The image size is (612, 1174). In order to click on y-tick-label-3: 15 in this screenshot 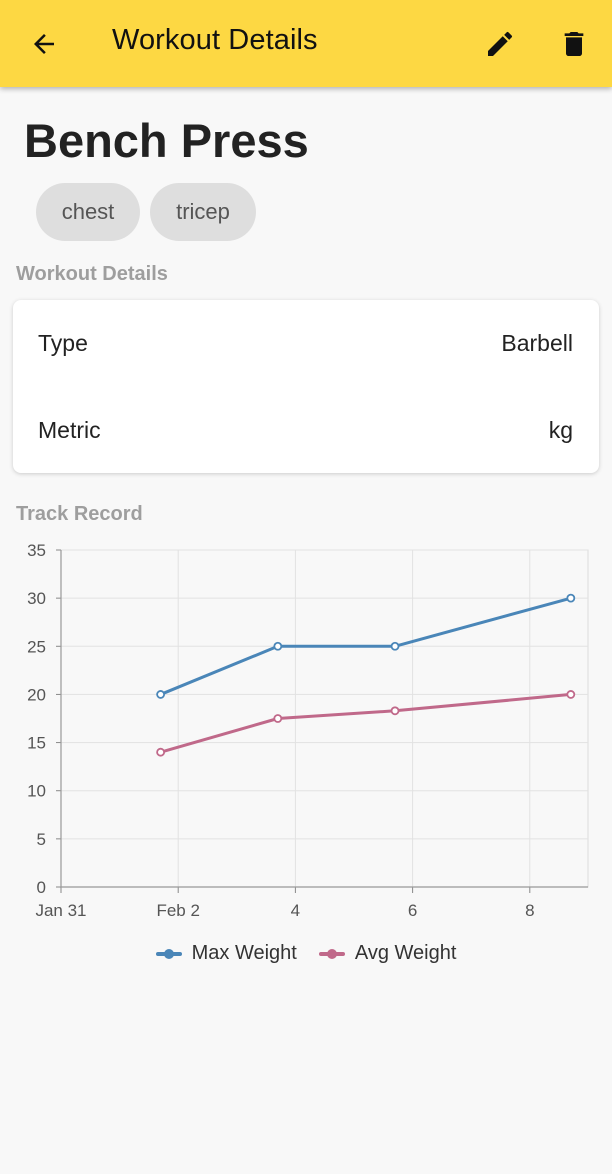, I will do `click(36, 743)`.